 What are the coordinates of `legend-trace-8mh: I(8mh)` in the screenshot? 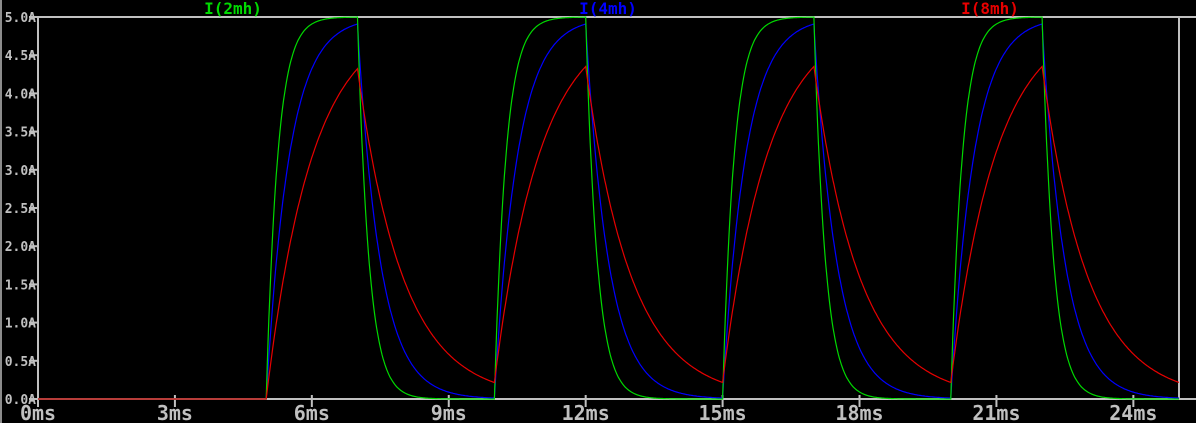 It's located at (990, 9).